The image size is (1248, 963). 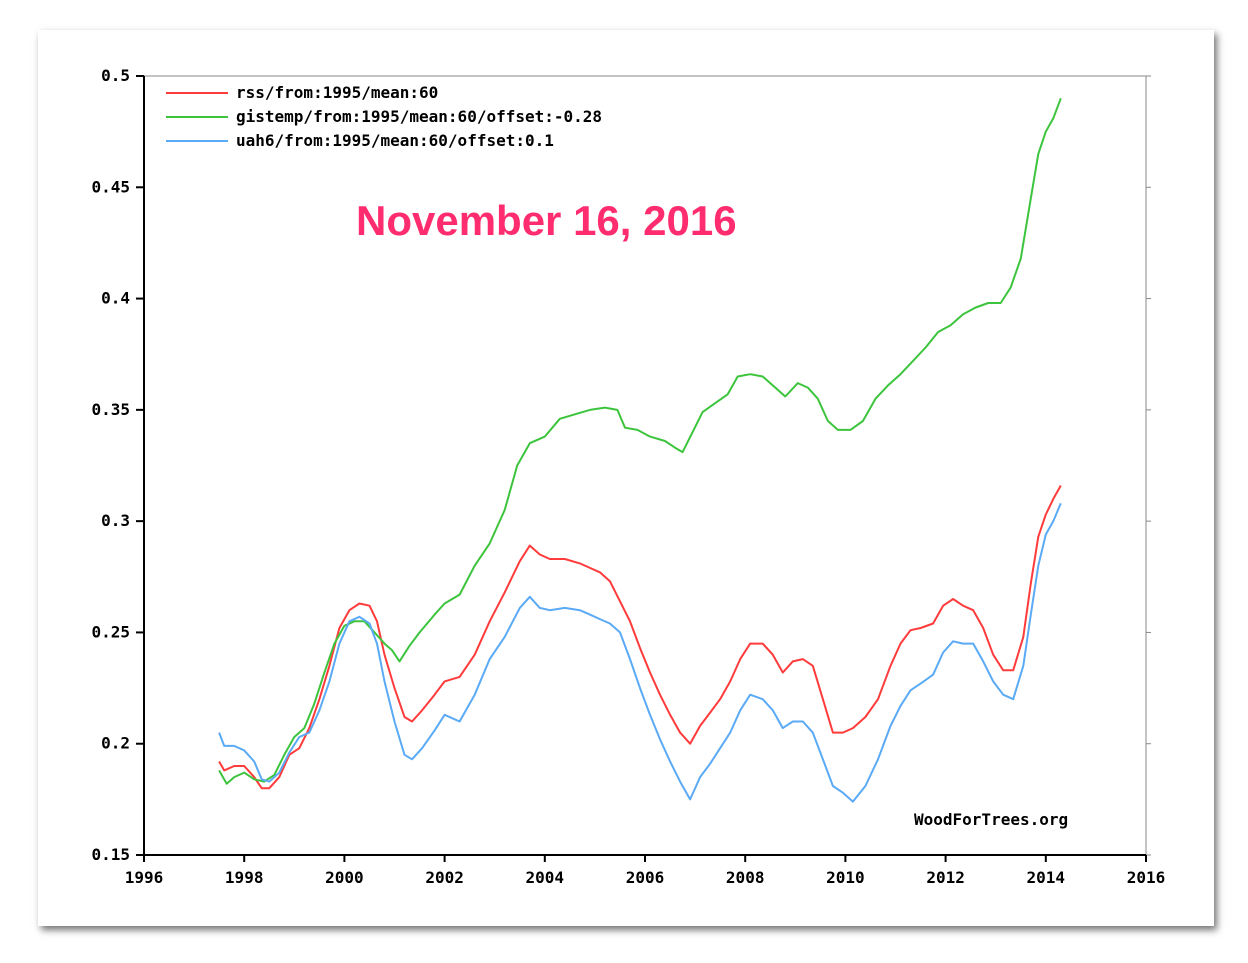 What do you see at coordinates (144, 877) in the screenshot?
I see `x-tick-label: 1996` at bounding box center [144, 877].